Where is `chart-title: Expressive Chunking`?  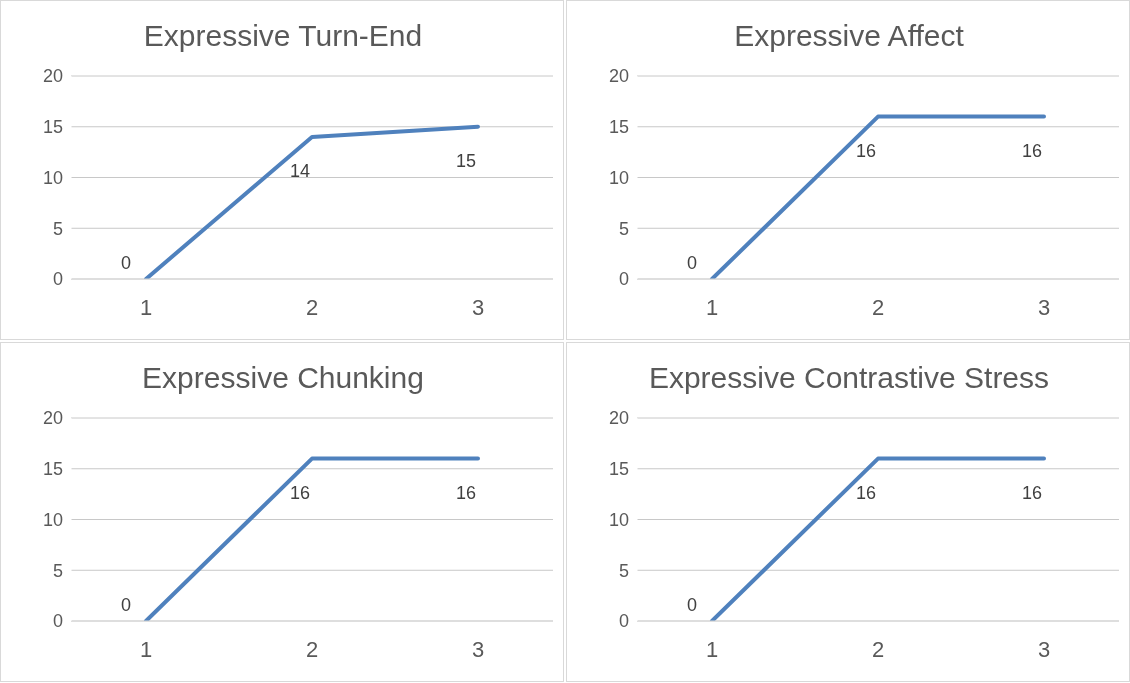
chart-title: Expressive Chunking is located at coordinates (283, 378).